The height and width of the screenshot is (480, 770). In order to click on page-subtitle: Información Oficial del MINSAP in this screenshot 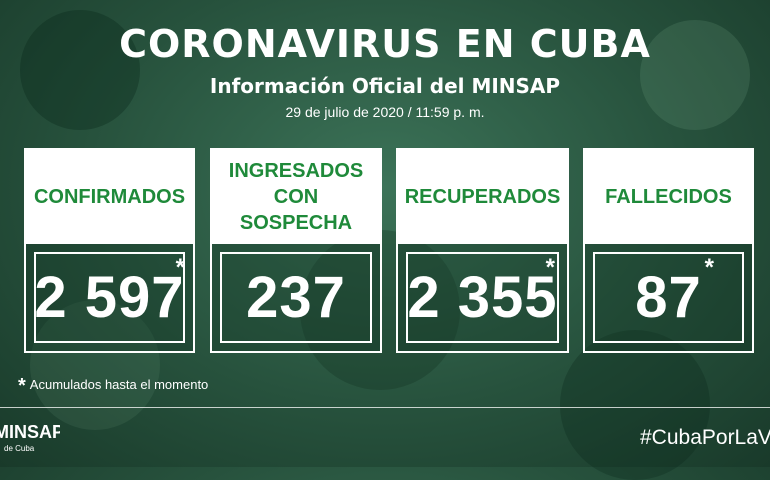, I will do `click(385, 86)`.